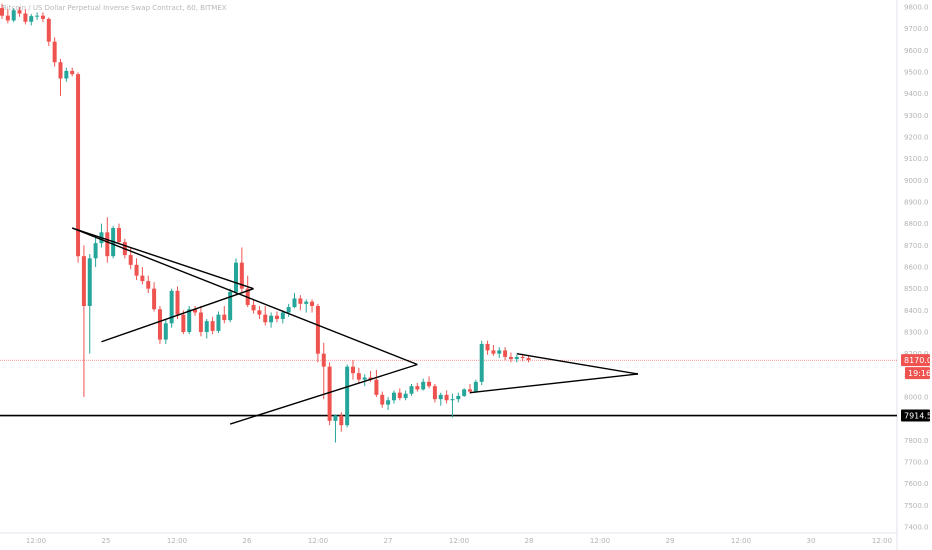 Image resolution: width=932 pixels, height=550 pixels. Describe the element at coordinates (916, 484) in the screenshot. I see `y-tick-label: 7600.0` at that location.